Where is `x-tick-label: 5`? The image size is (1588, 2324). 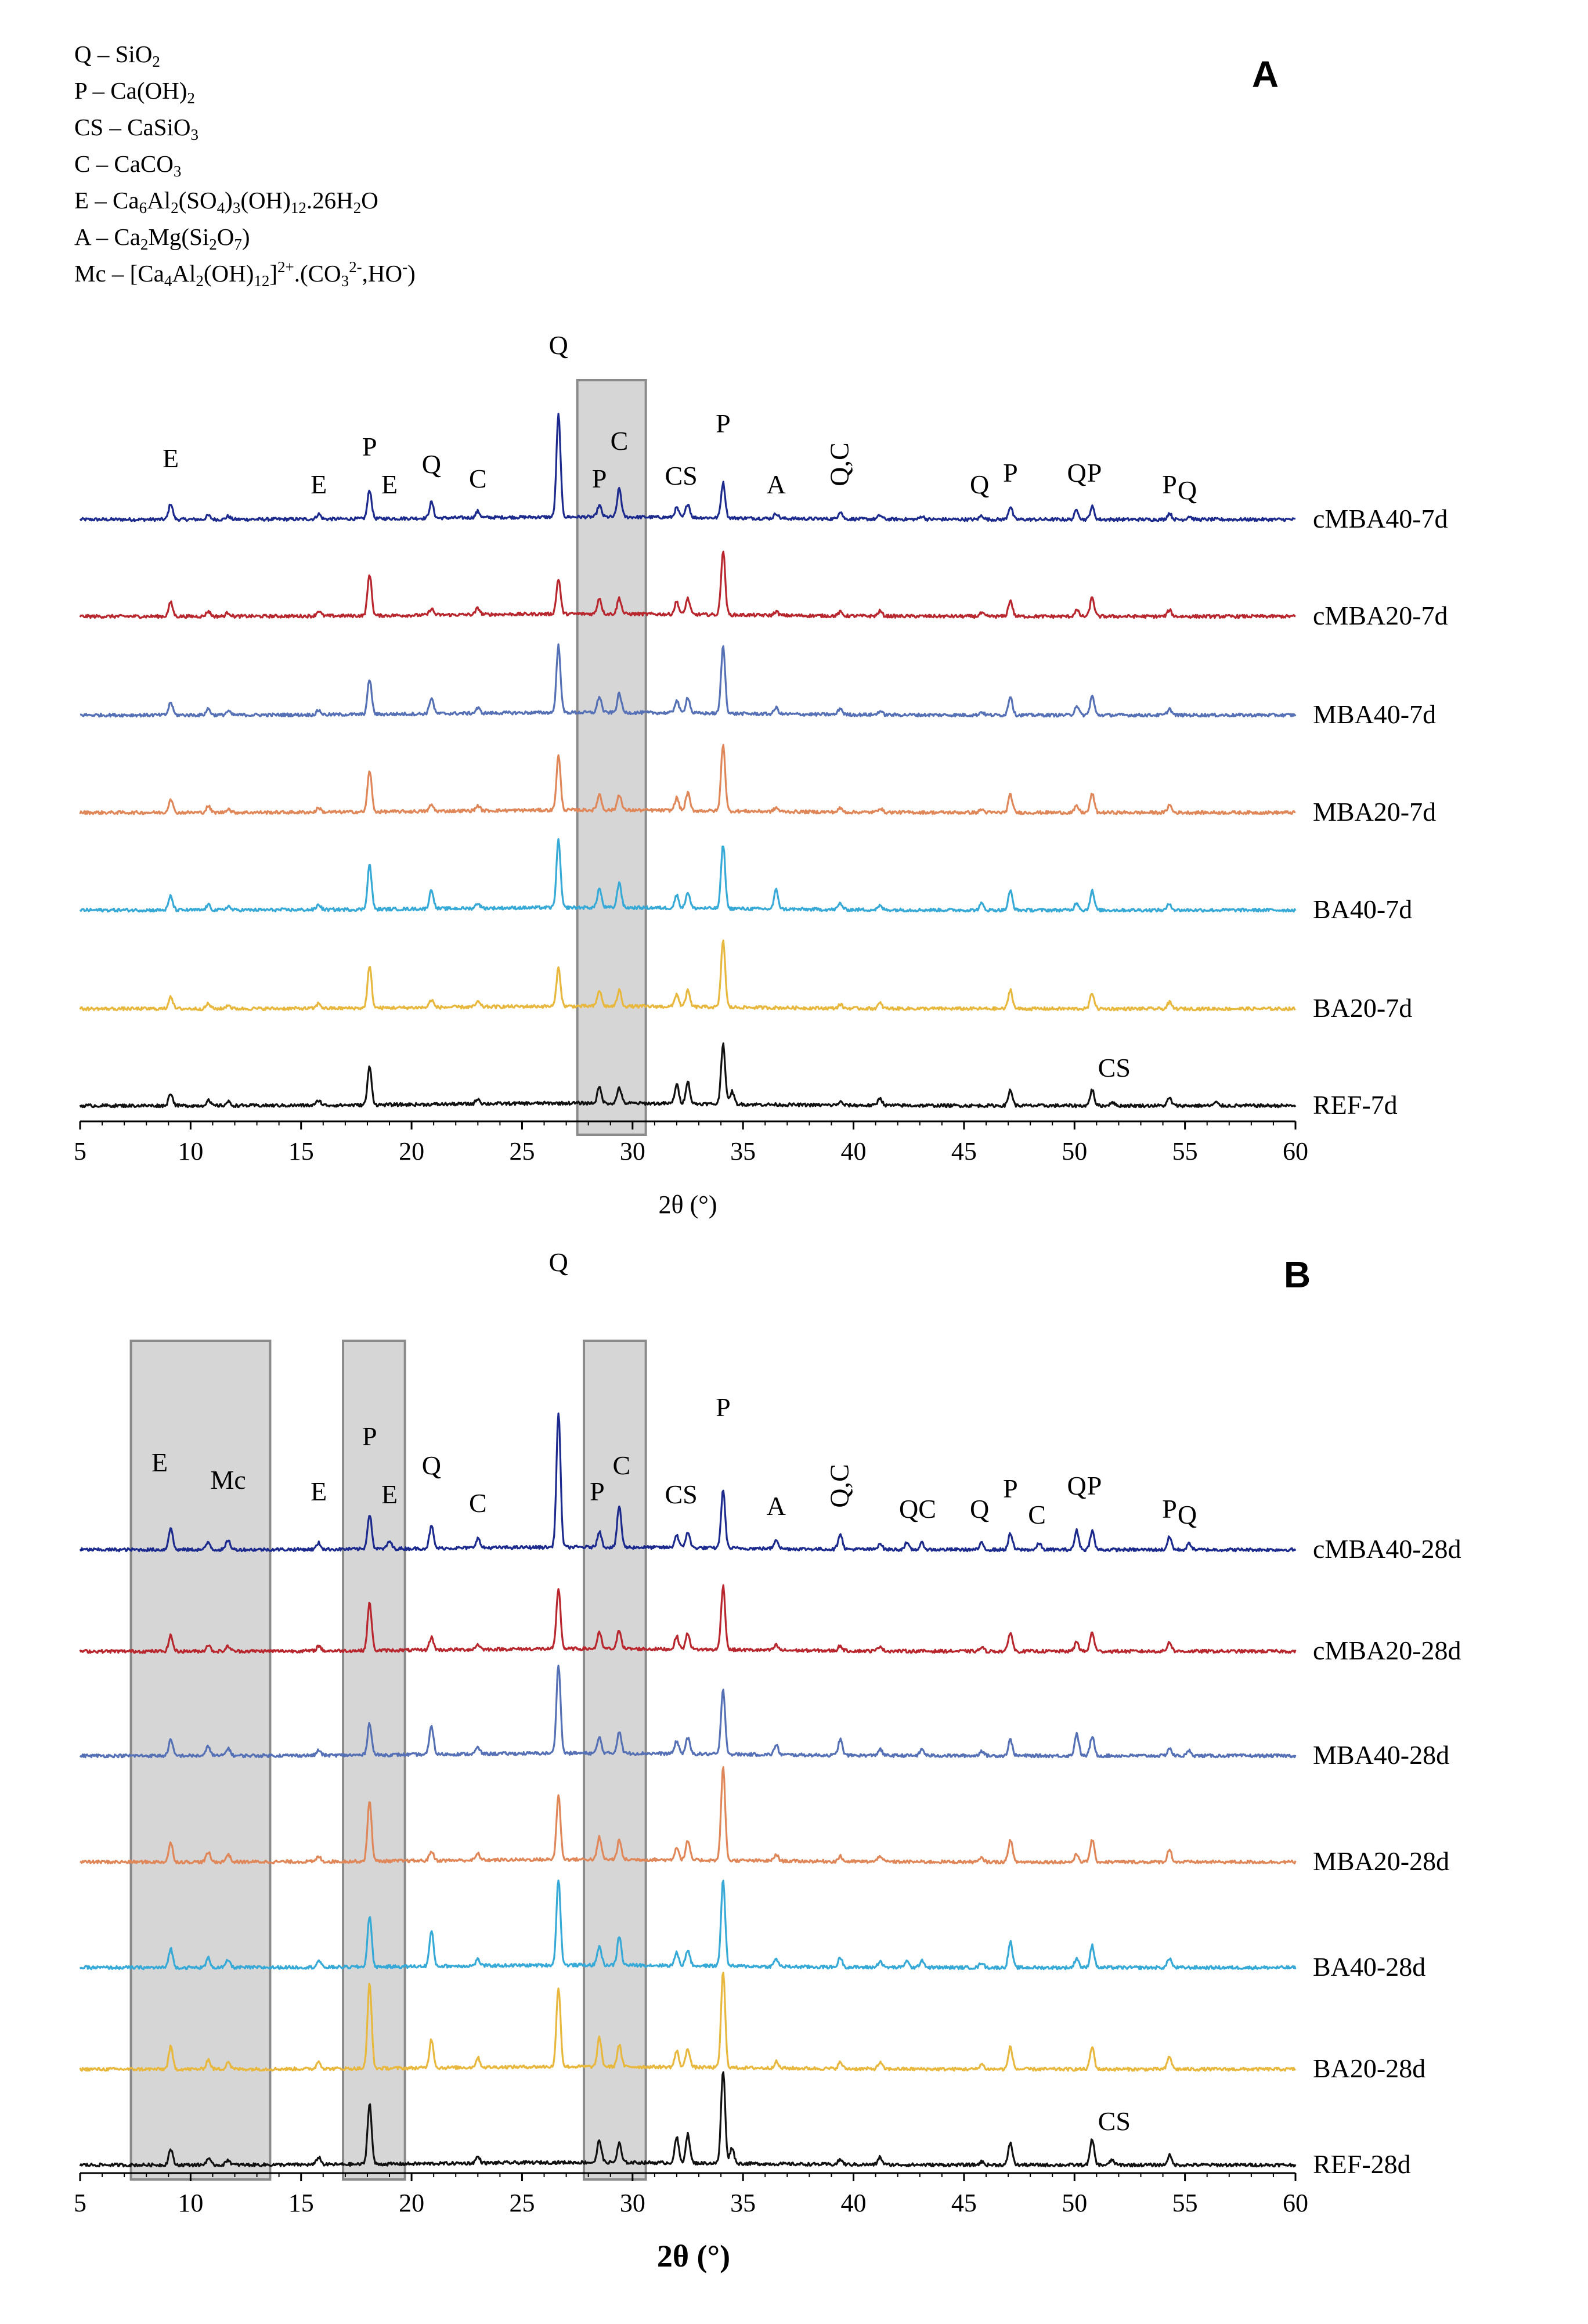 x-tick-label: 5 is located at coordinates (80, 1151).